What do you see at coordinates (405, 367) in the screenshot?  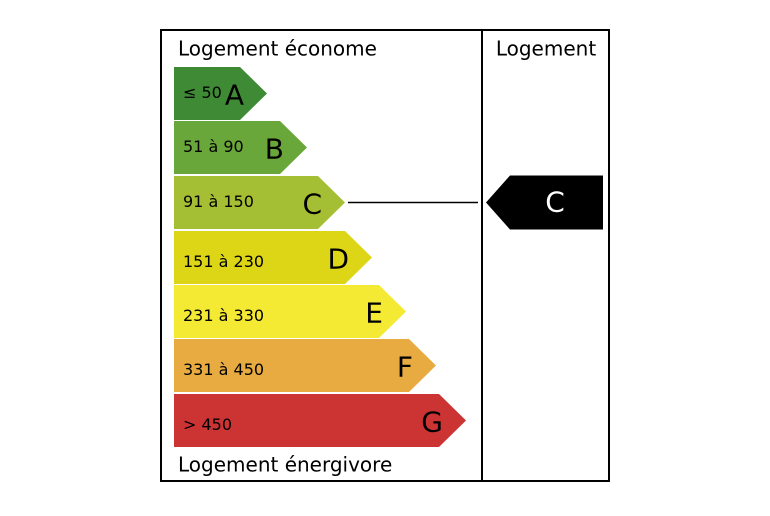 I see `class-letter: F` at bounding box center [405, 367].